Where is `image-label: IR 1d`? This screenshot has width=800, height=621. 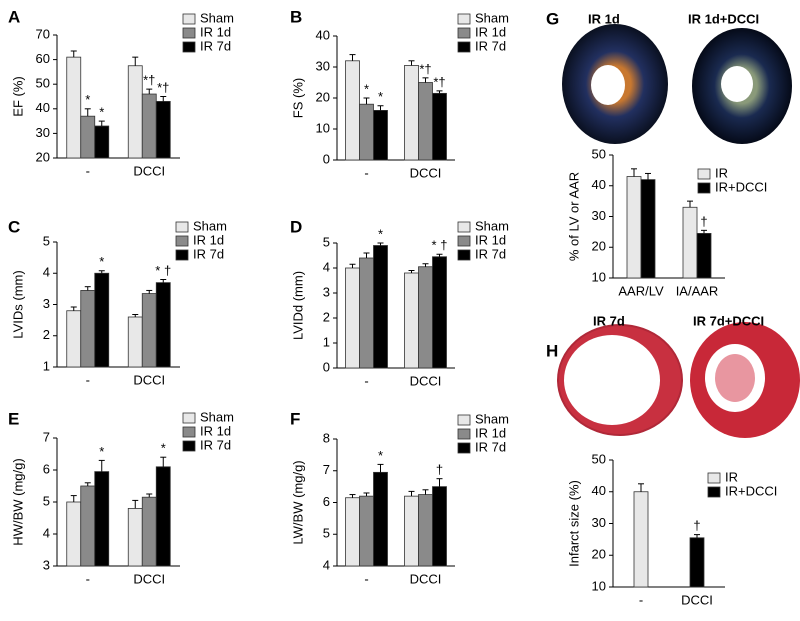
image-label: IR 1d is located at coordinates (604, 18).